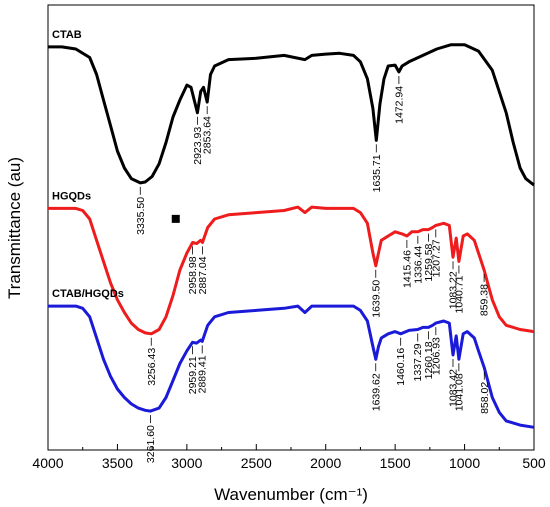 This screenshot has width=550, height=507. What do you see at coordinates (141, 216) in the screenshot?
I see `peak-label: 3335.50` at bounding box center [141, 216].